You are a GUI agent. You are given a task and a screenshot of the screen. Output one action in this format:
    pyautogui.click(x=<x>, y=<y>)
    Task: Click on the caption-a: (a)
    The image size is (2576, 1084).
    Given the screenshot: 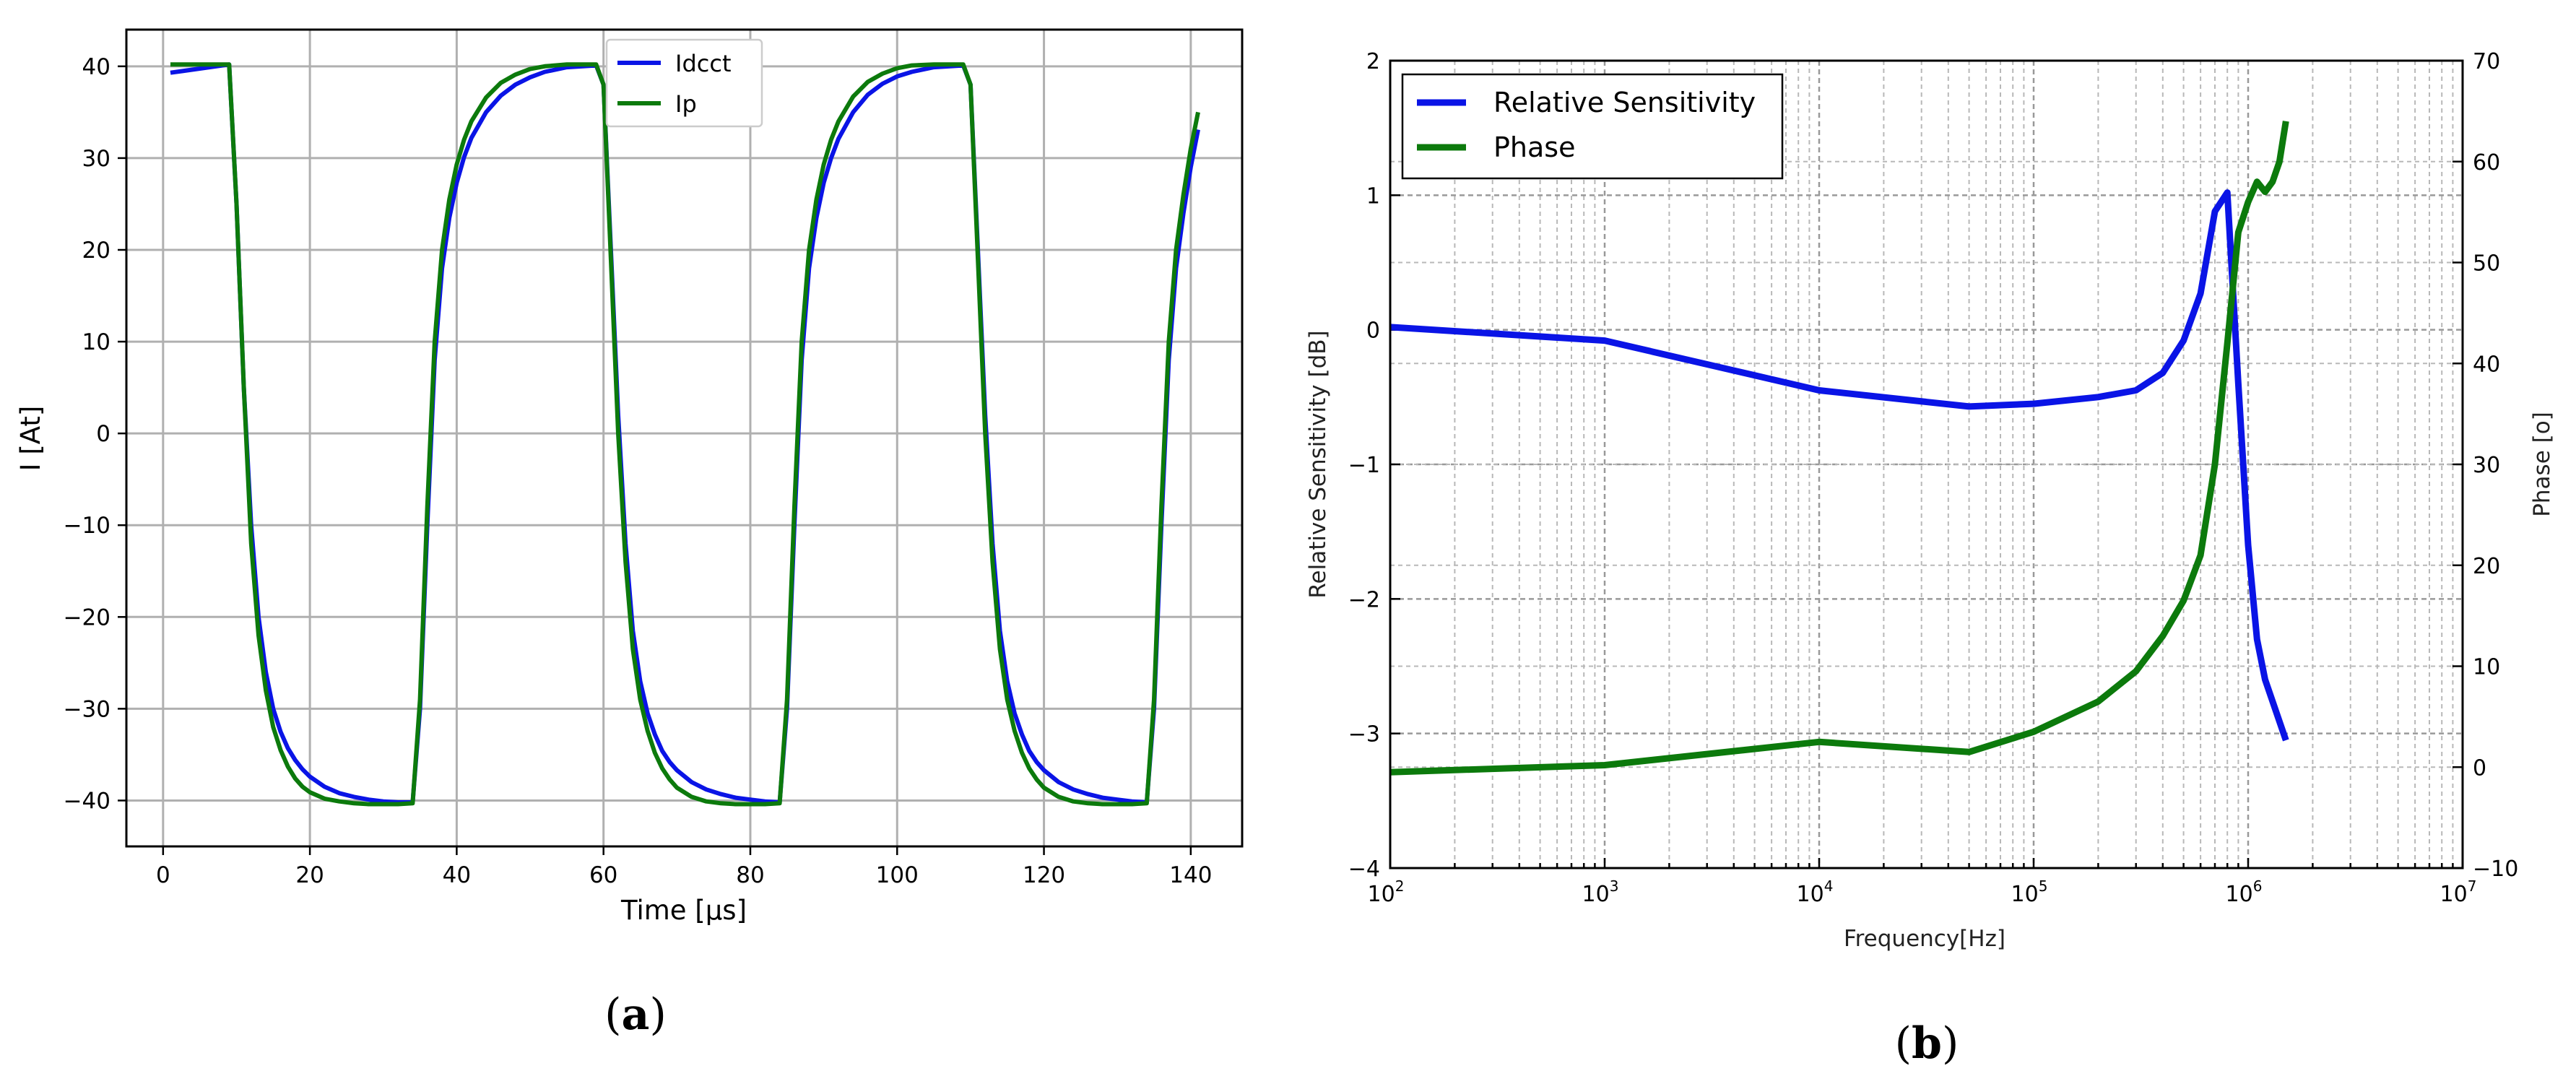 What is the action you would take?
    pyautogui.click(x=635, y=1015)
    